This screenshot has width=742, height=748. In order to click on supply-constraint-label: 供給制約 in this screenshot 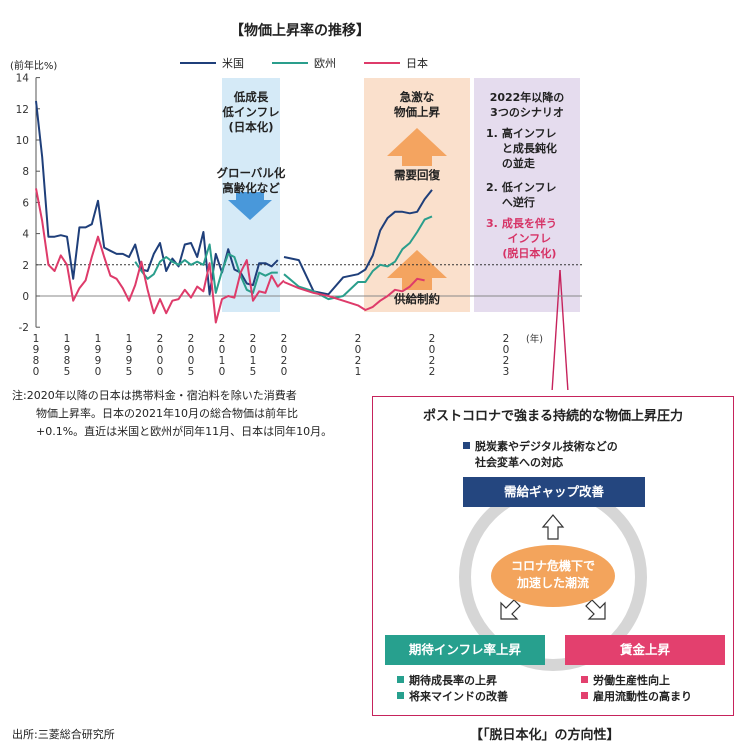, I will do `click(417, 299)`.